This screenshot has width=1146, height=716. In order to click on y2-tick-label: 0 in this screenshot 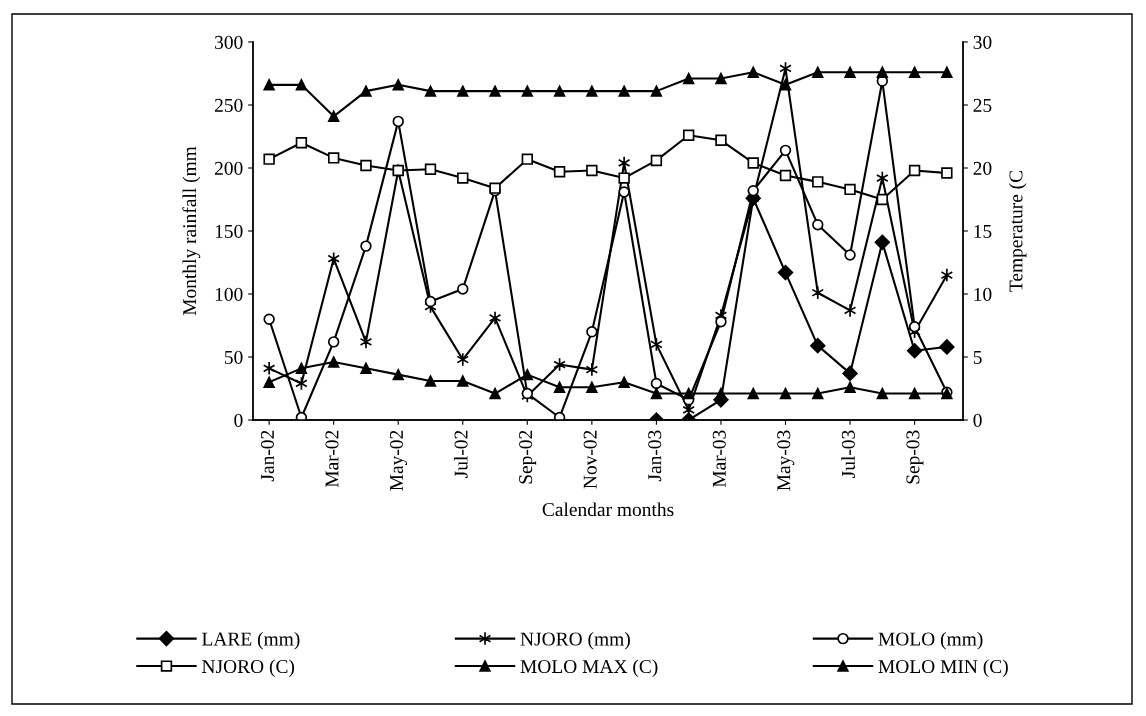, I will do `click(977, 420)`.